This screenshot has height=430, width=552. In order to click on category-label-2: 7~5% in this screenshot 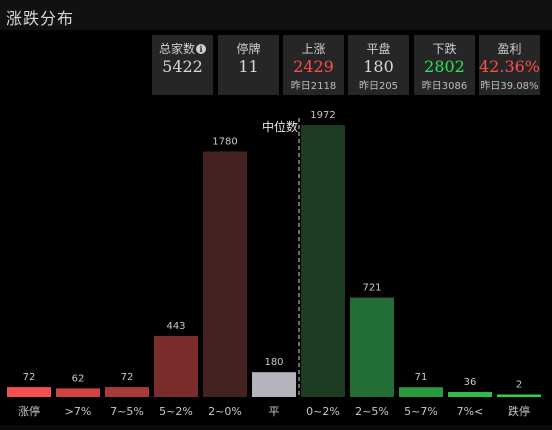, I will do `click(127, 411)`.